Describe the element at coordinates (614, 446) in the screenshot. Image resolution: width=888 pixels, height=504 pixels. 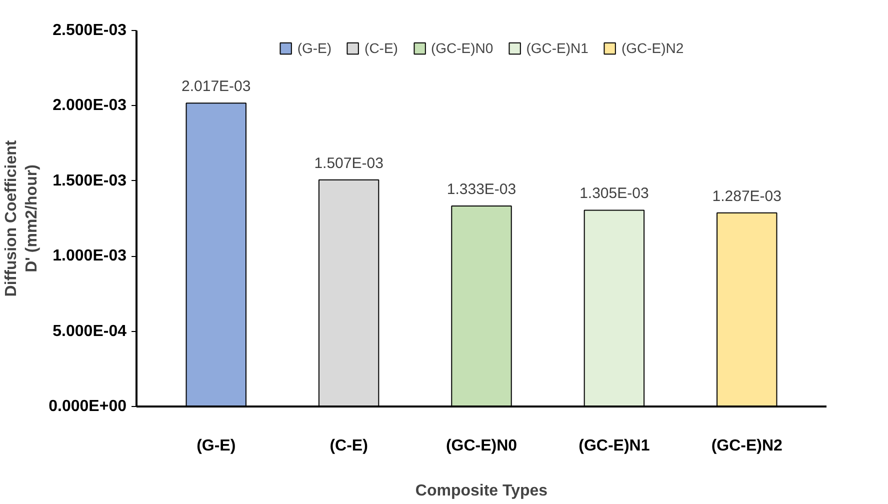
I see `x-tick-label: (GC-E)N1` at that location.